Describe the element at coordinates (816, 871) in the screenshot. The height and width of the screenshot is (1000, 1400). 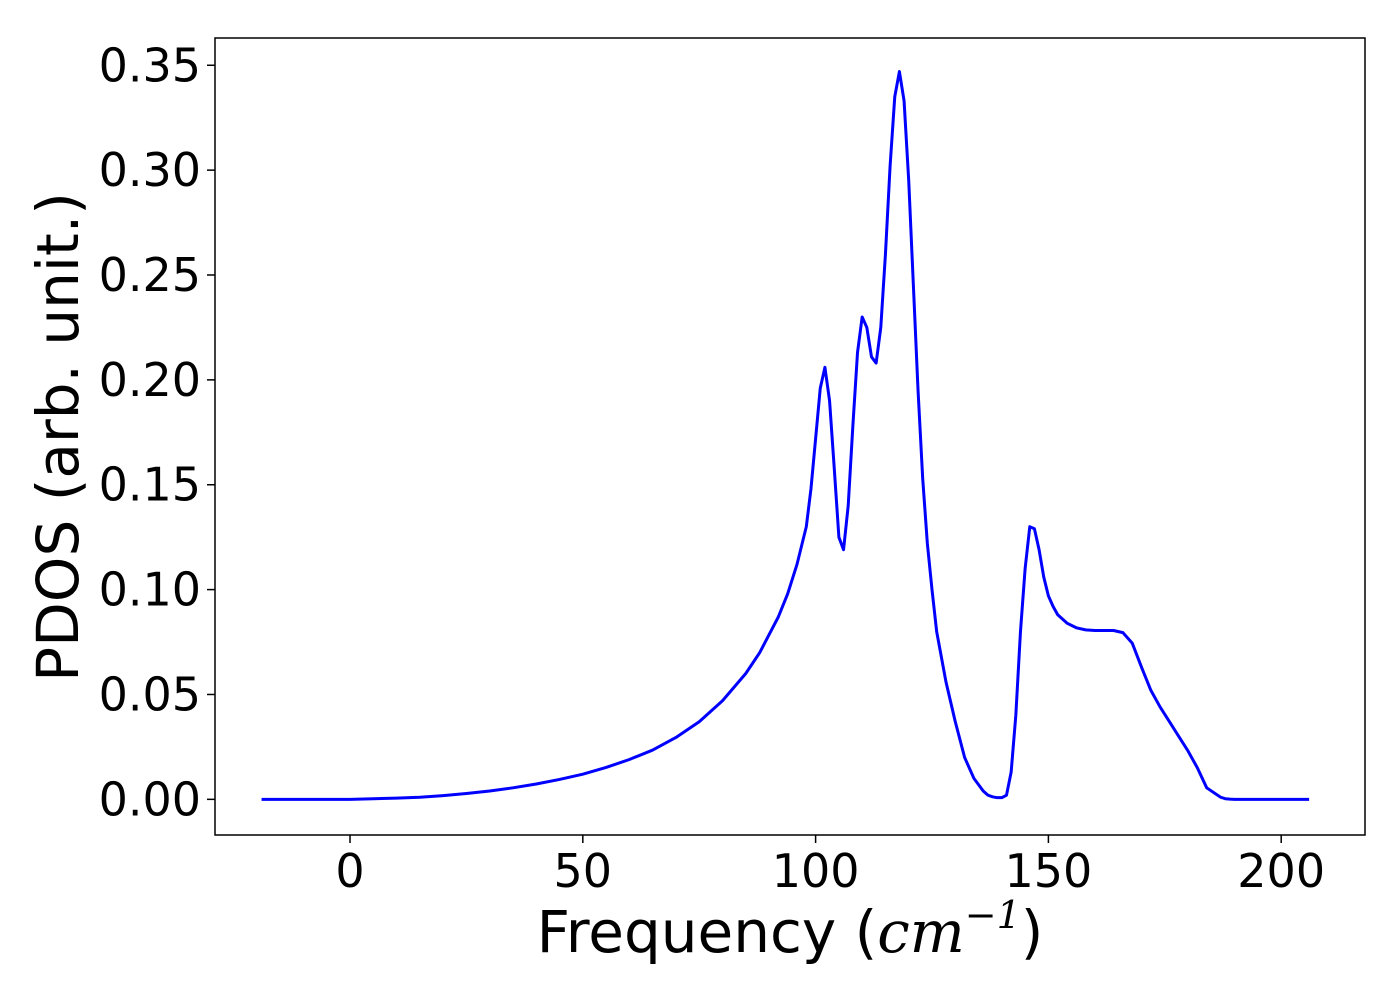
I see `x-tick-label: 100` at that location.